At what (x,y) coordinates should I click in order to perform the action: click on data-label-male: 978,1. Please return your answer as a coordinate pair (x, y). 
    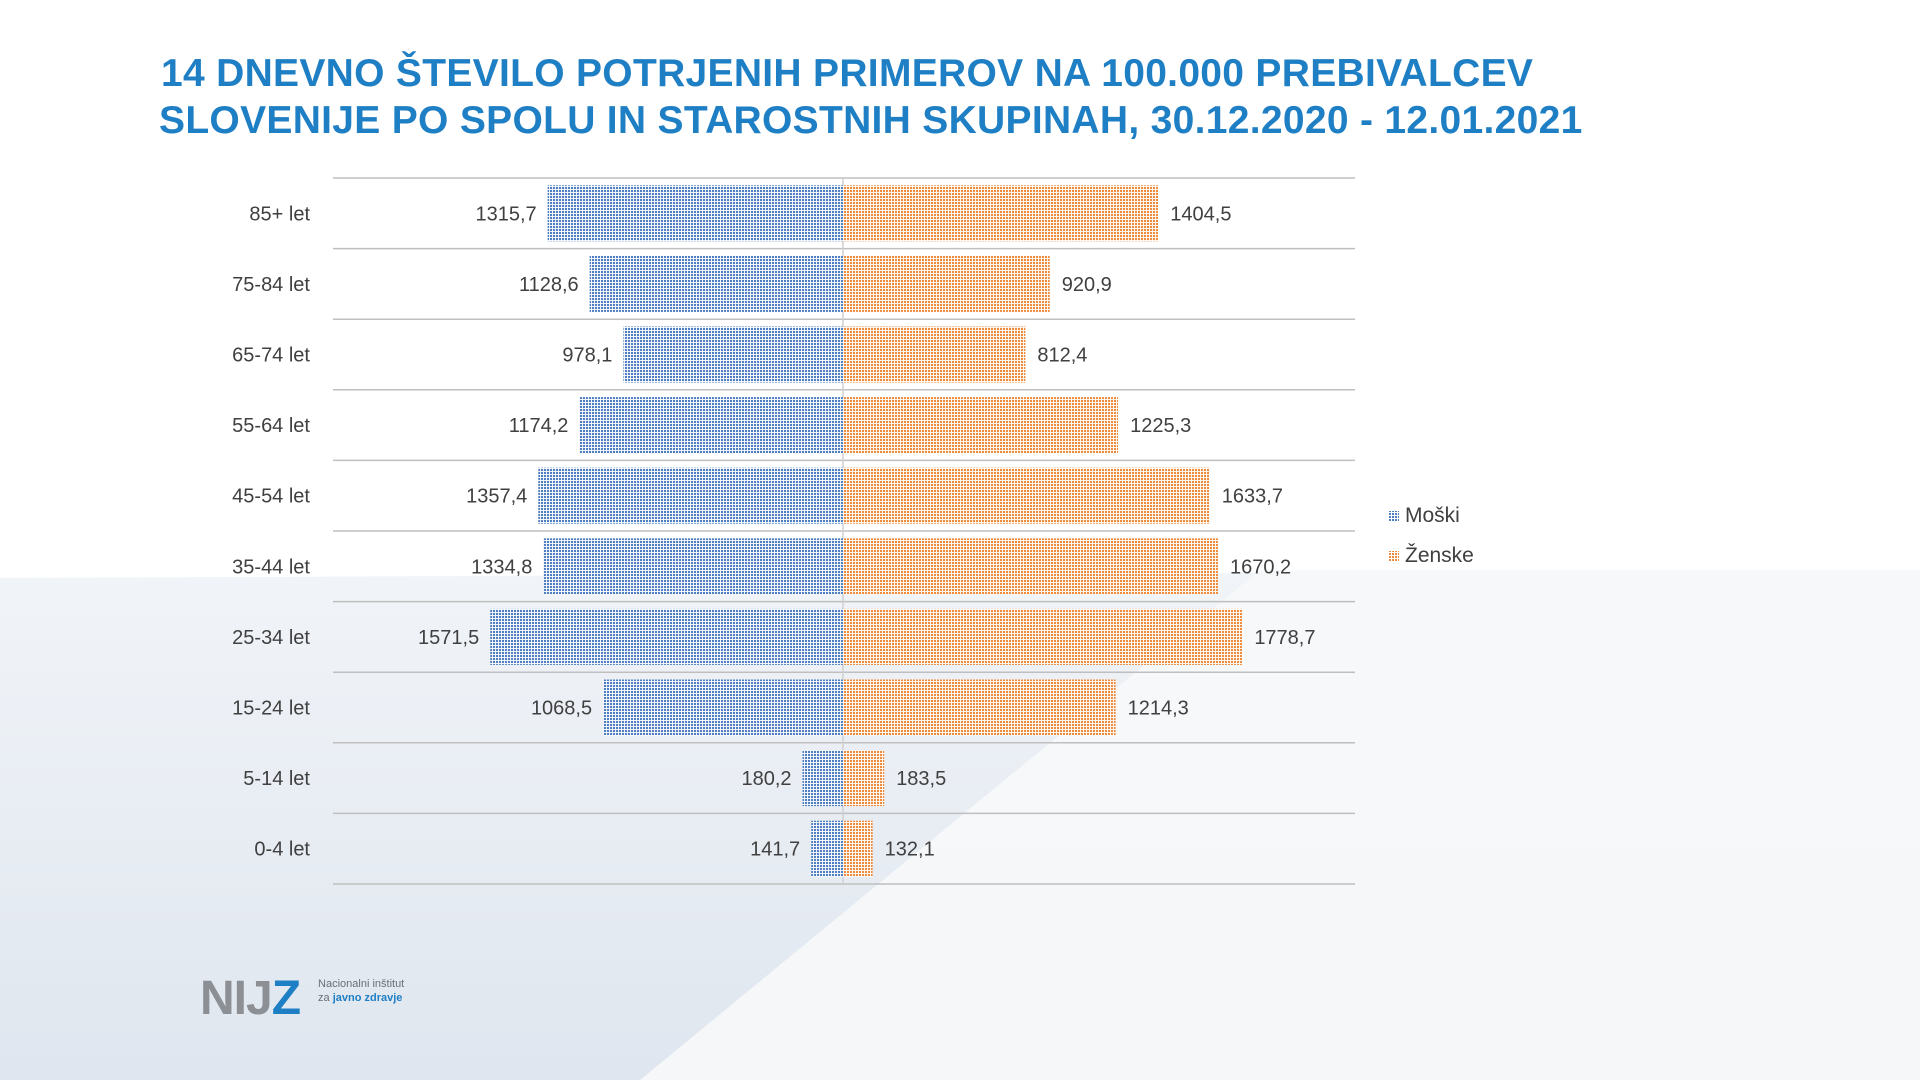
    Looking at the image, I should click on (587, 356).